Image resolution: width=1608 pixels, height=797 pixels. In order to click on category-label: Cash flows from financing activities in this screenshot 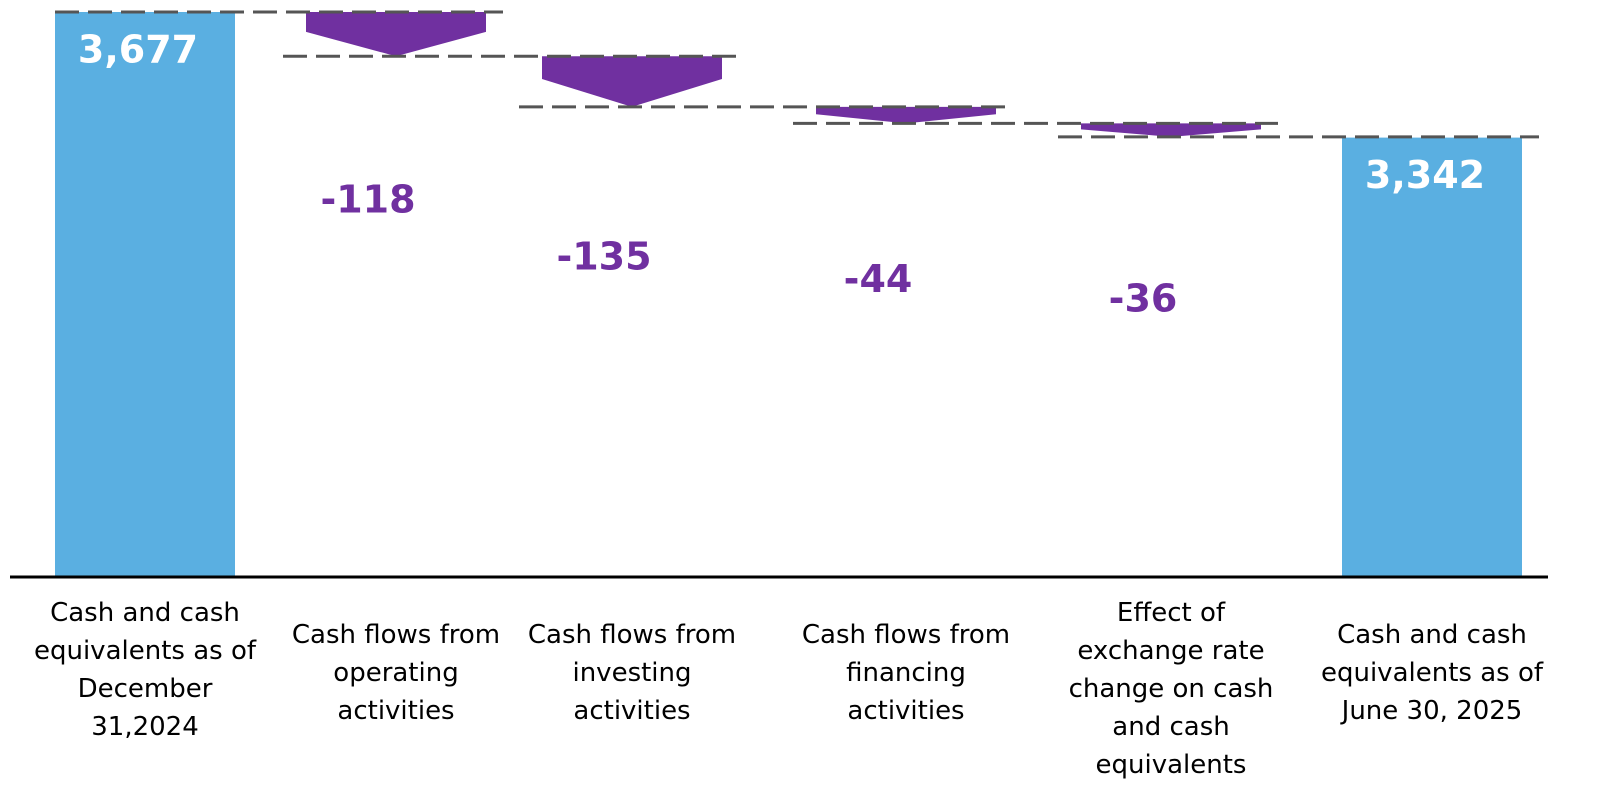, I will do `click(906, 673)`.